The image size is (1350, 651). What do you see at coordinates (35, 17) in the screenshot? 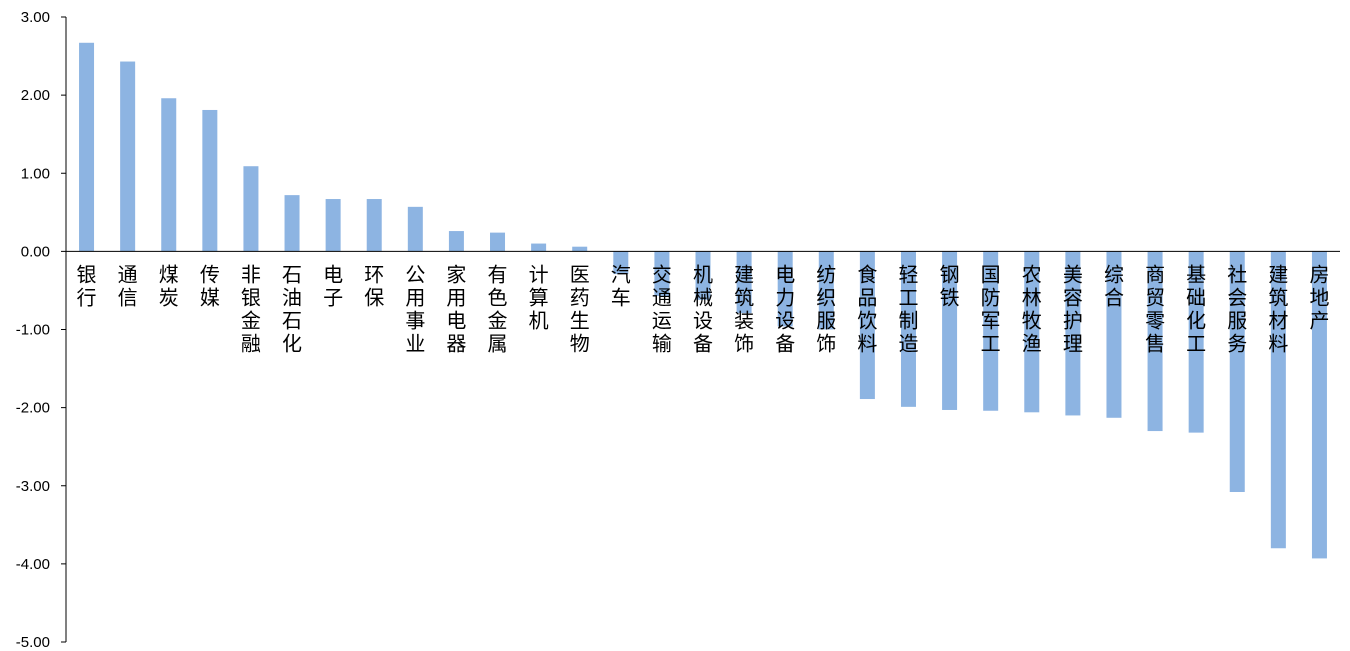
I see `y-tick-label: 3.00` at bounding box center [35, 17].